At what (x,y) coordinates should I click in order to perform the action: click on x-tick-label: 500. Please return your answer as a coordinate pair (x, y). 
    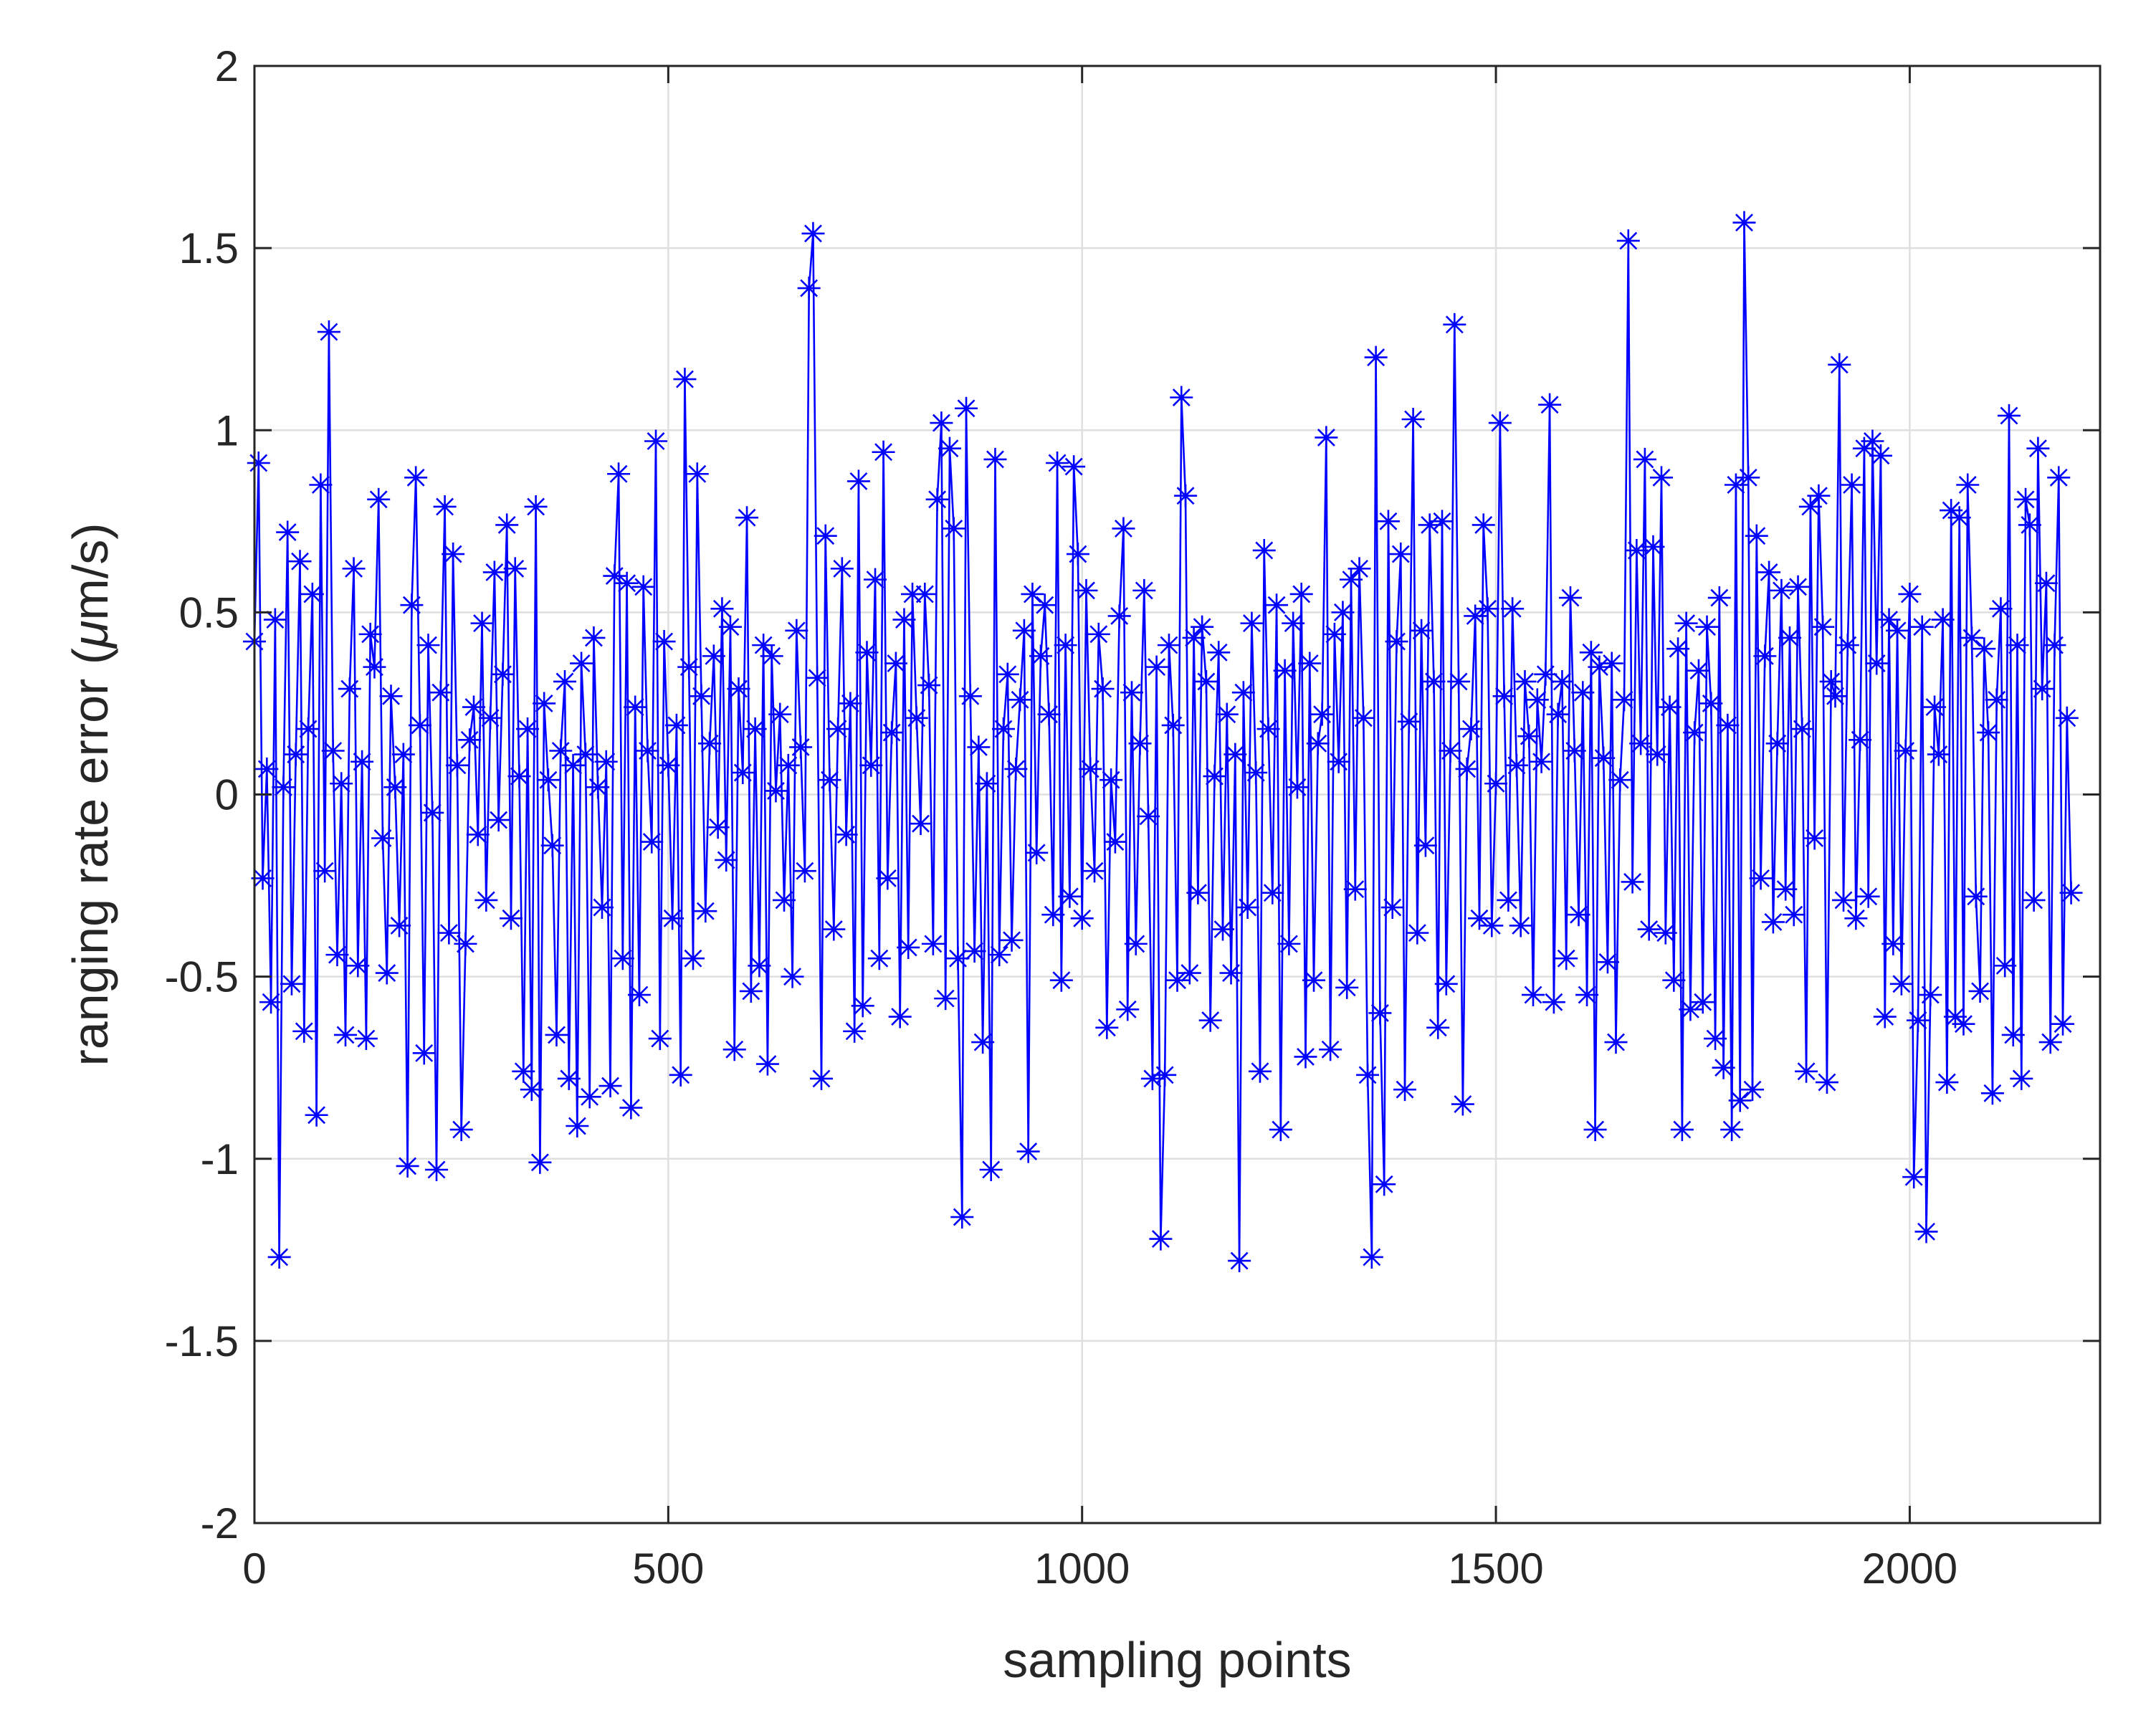
    Looking at the image, I should click on (668, 1569).